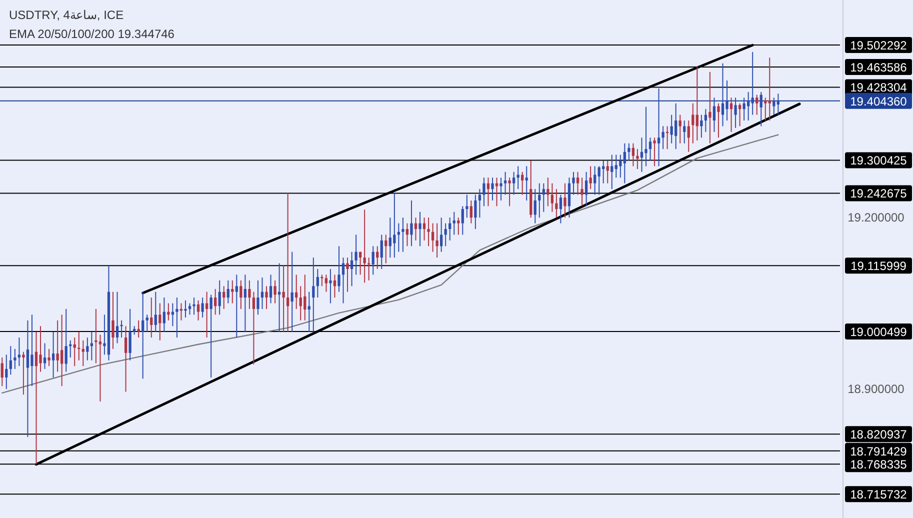 The image size is (913, 518). Describe the element at coordinates (879, 101) in the screenshot. I see `ref-line-label: 19.404360` at that location.